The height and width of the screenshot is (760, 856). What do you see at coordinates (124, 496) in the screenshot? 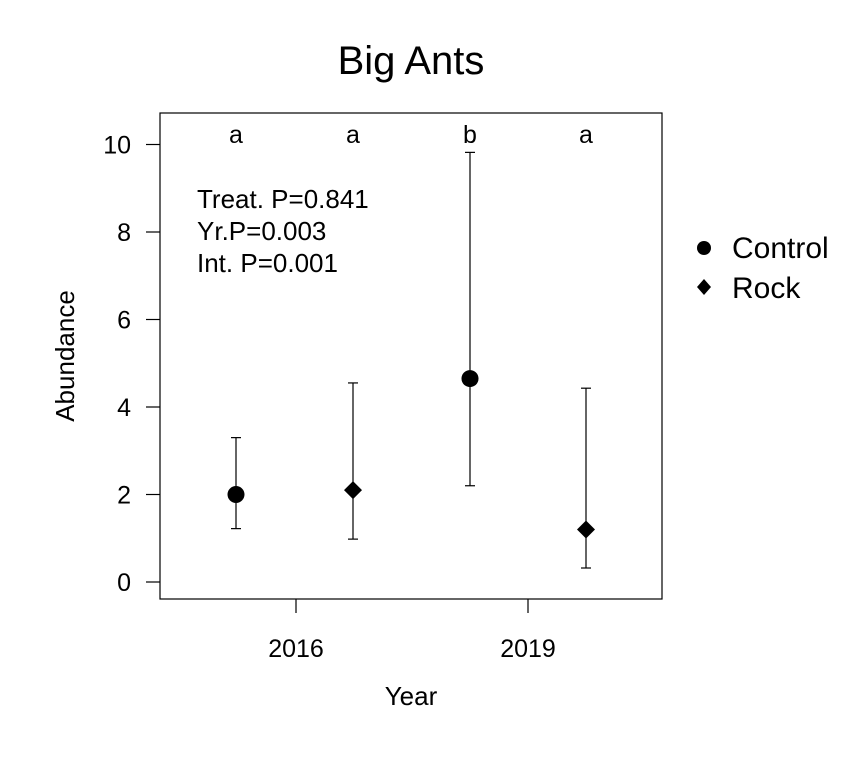
I see `y-tick-label-2: 2` at bounding box center [124, 496].